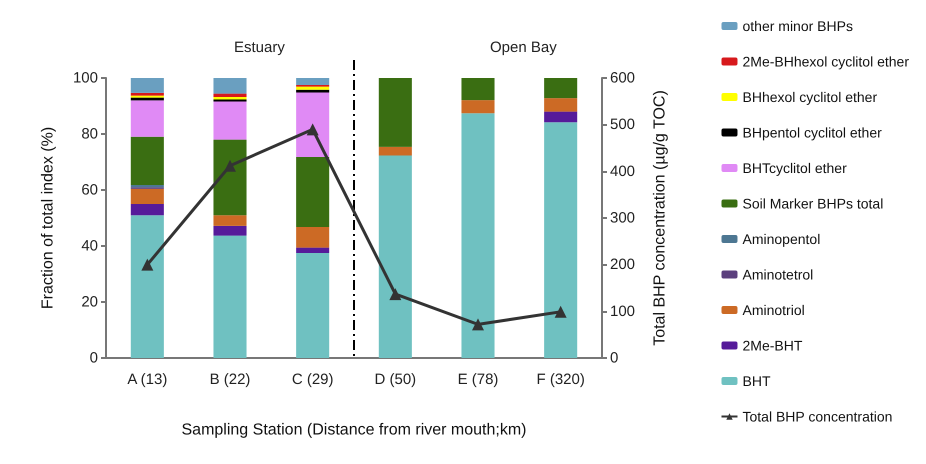  What do you see at coordinates (614, 358) in the screenshot?
I see `y2-tick-label: 0` at bounding box center [614, 358].